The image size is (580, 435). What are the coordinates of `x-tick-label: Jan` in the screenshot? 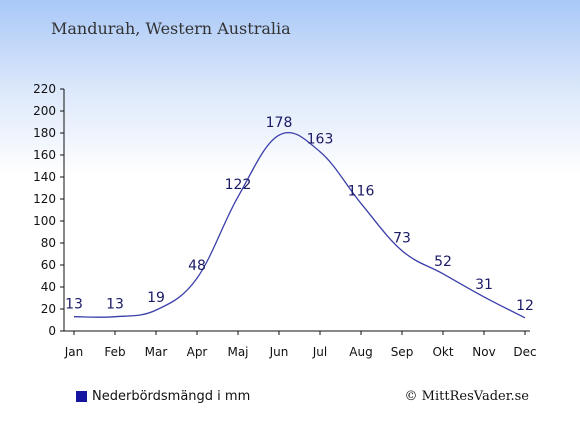 It's located at (74, 352).